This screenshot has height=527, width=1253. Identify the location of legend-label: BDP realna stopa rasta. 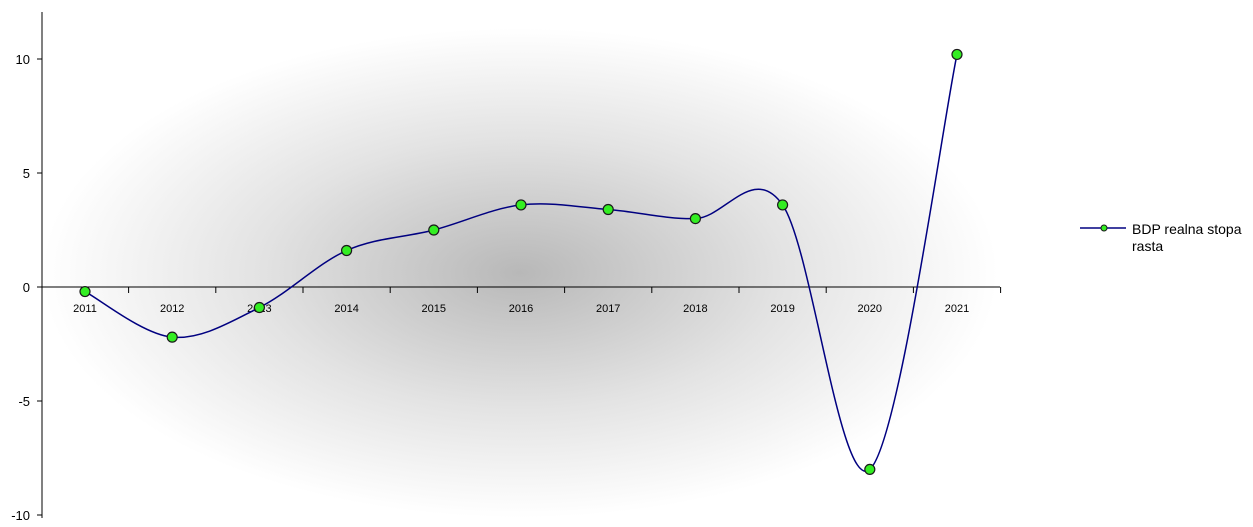
(1187, 237).